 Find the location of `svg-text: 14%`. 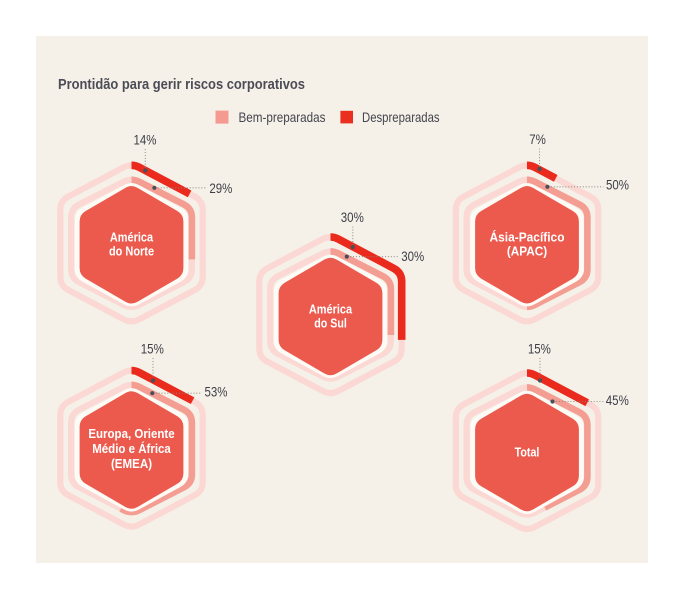

svg-text: 14% is located at coordinates (145, 140).